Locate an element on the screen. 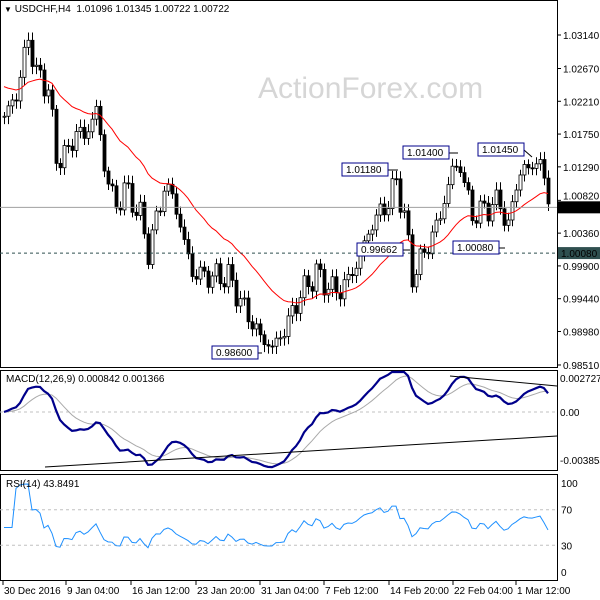 The height and width of the screenshot is (600, 600). annotation-label: 0.99662 is located at coordinates (379, 250).